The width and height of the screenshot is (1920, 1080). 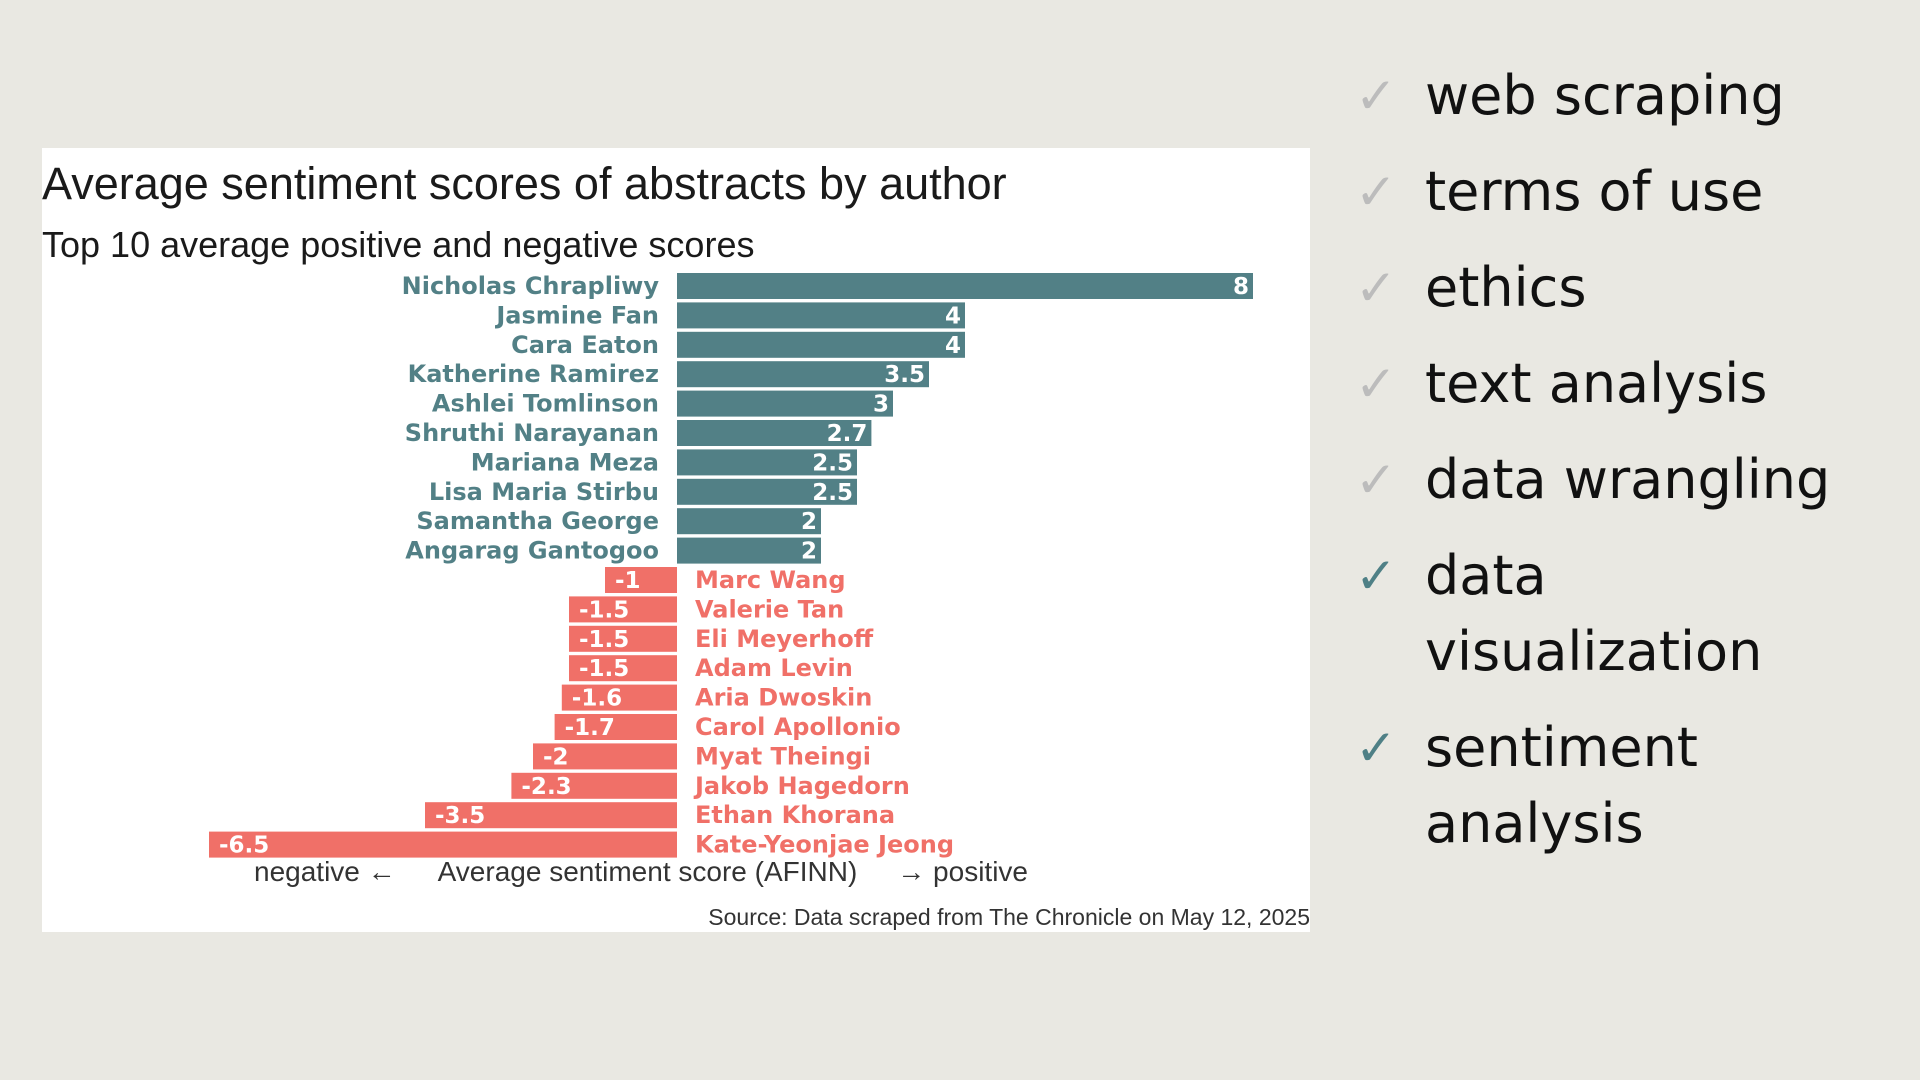 I want to click on checklist-item: ✓ web scraping, so click(x=1635, y=96).